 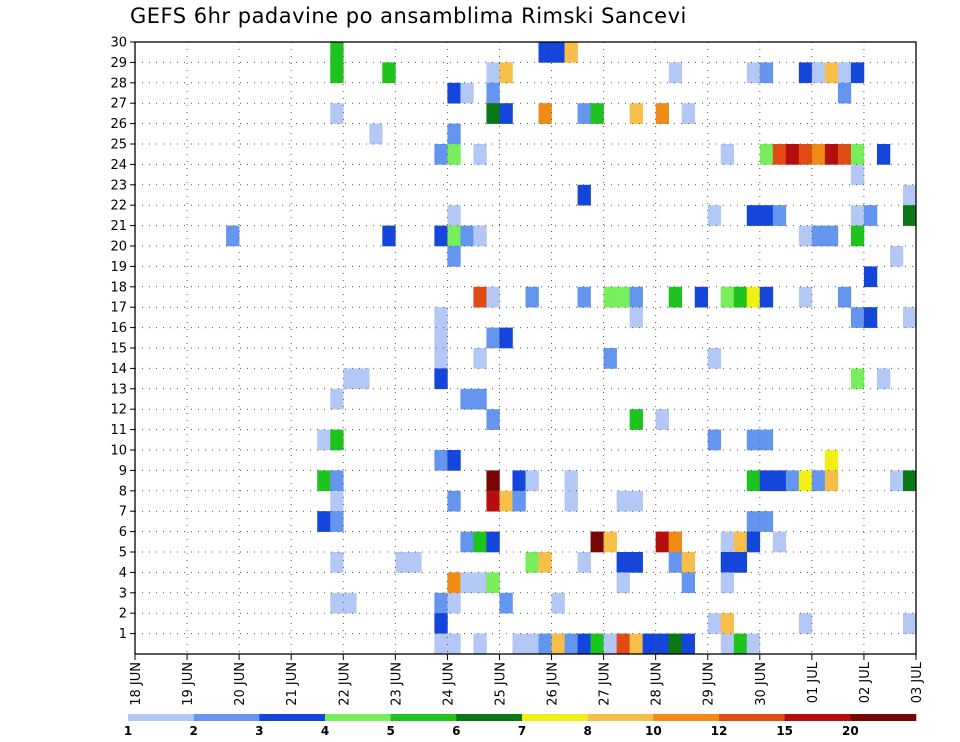 What do you see at coordinates (123, 553) in the screenshot?
I see `y-tick-label: 5` at bounding box center [123, 553].